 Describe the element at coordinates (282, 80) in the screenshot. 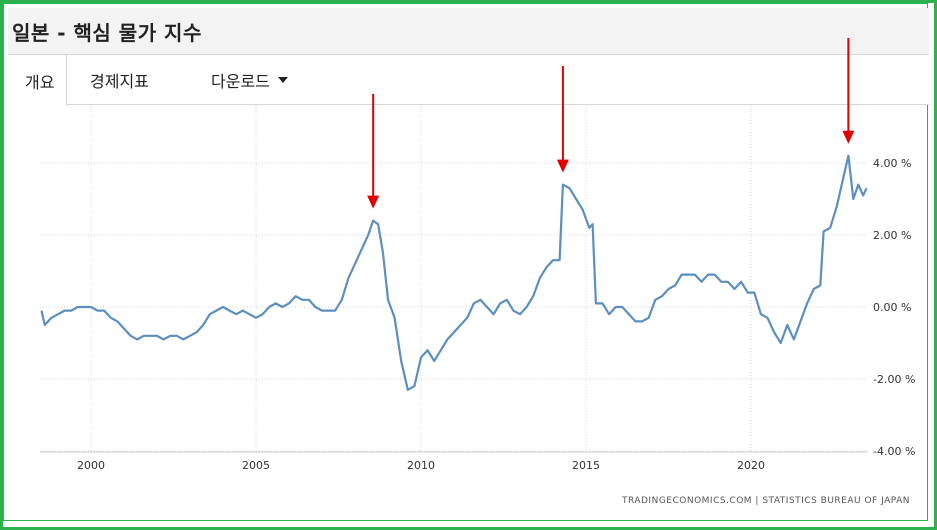

I see `caret-down-icon` at that location.